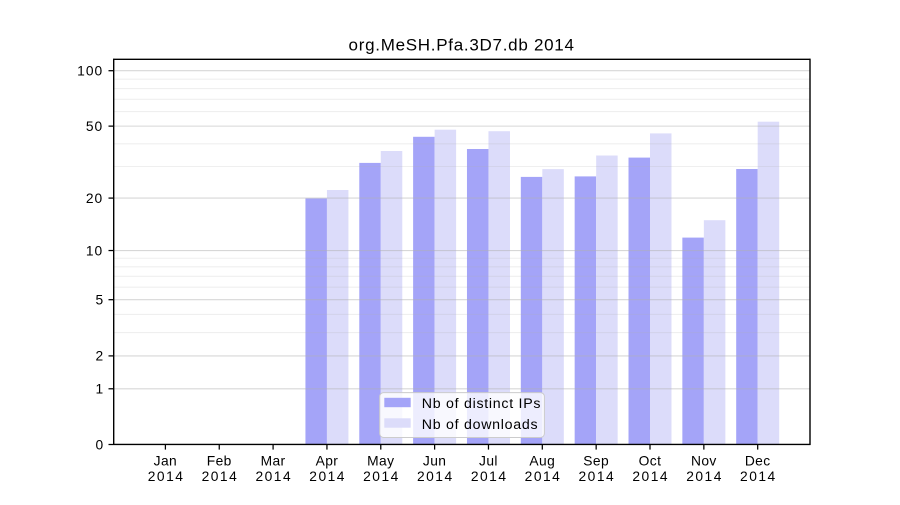 The height and width of the screenshot is (505, 900). I want to click on svg-text: Jan, so click(165, 460).